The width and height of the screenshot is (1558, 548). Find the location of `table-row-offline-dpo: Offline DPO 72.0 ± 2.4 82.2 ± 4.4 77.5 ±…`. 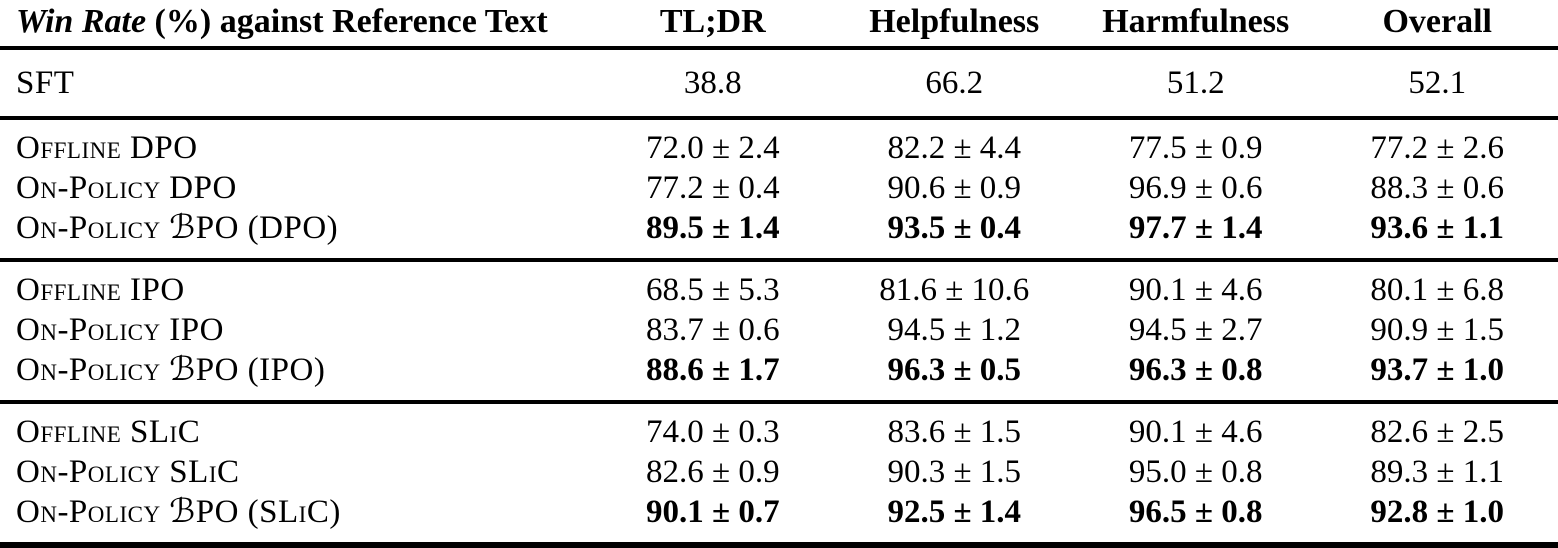

table-row-offline-dpo: Offline DPO 72.0 ± 2.4 82.2 ± 4.4 77.5 ±… is located at coordinates (779, 143).